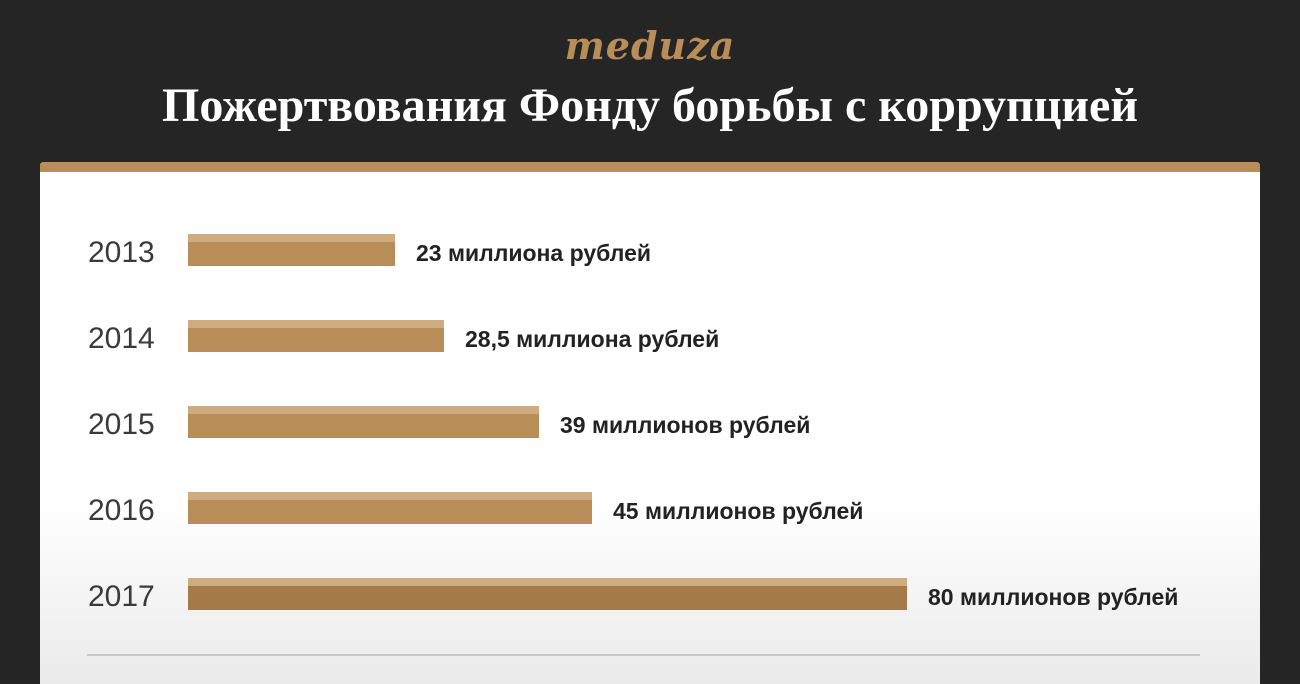  I want to click on value-label-2014: 28,5 миллиона рублей, so click(592, 339).